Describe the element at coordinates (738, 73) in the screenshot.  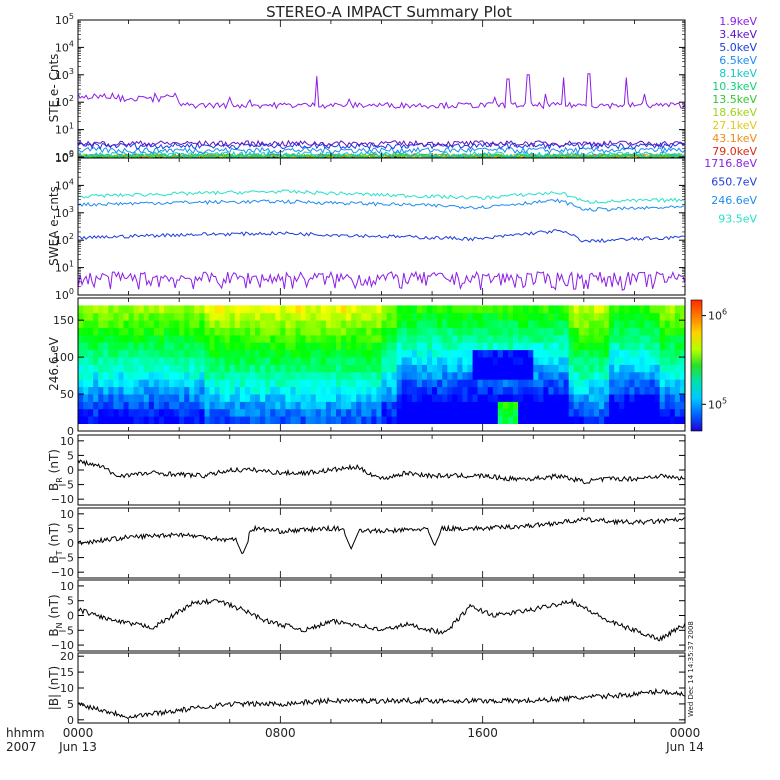
I see `legend-entry: 8.1keV` at that location.